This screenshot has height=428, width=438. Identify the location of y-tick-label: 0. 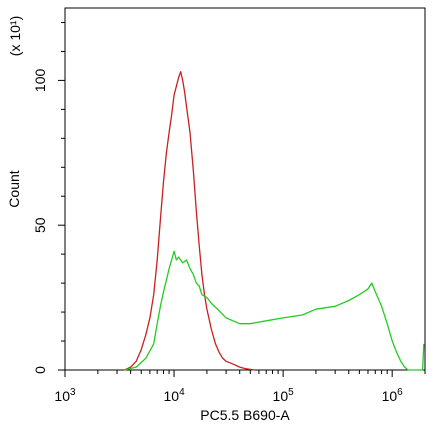
(40, 370).